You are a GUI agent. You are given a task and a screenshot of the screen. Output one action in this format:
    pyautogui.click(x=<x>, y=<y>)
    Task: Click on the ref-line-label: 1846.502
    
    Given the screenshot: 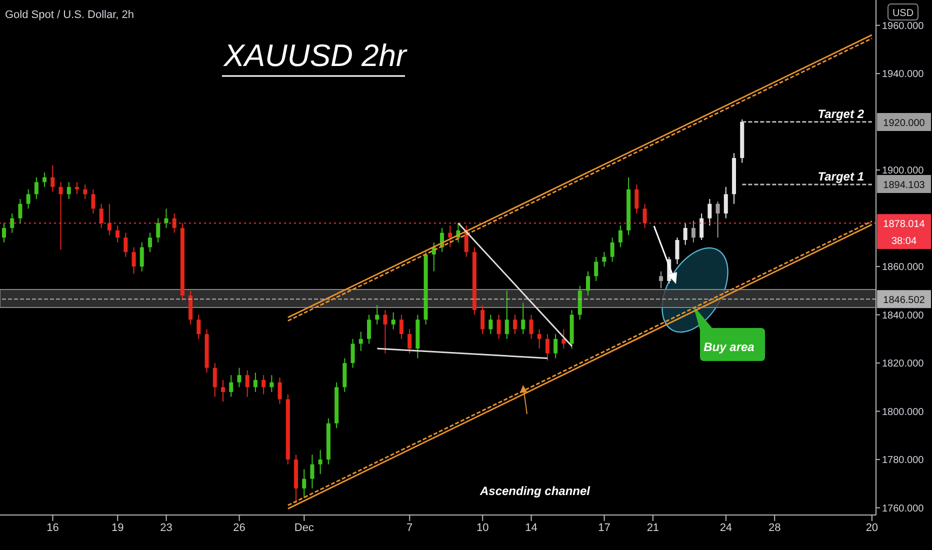 What is the action you would take?
    pyautogui.click(x=904, y=300)
    